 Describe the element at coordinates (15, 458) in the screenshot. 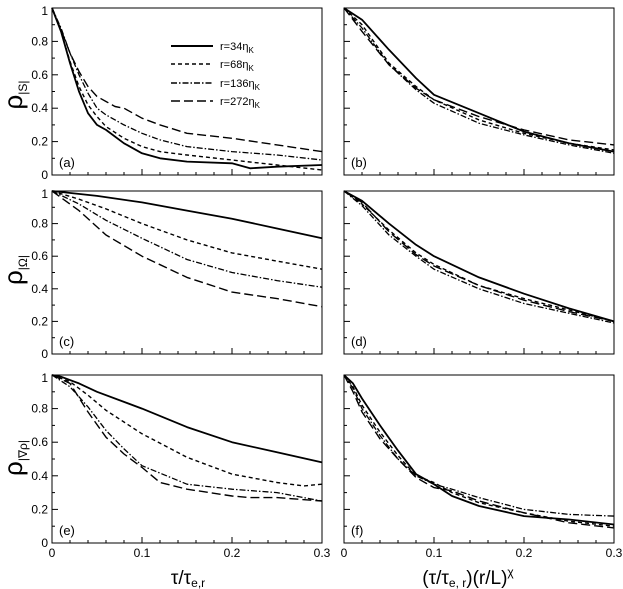

I see `ylabel-row-3: ρ|∇ρ|` at that location.